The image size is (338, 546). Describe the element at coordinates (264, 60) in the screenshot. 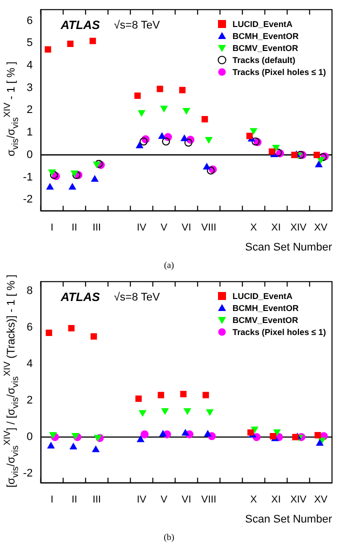

I see `legend-label: Tracks (default)` at that location.